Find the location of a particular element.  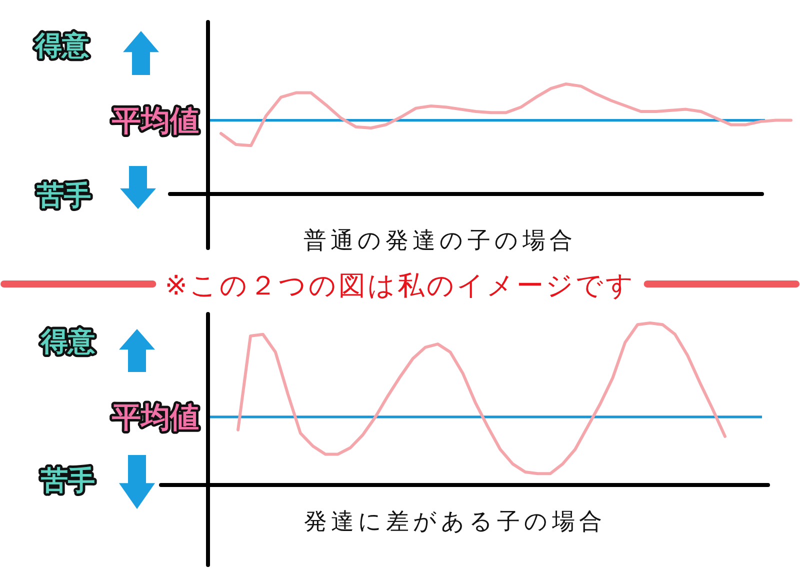

xlabel: 発達に差がある子の場合 is located at coordinates (455, 522).